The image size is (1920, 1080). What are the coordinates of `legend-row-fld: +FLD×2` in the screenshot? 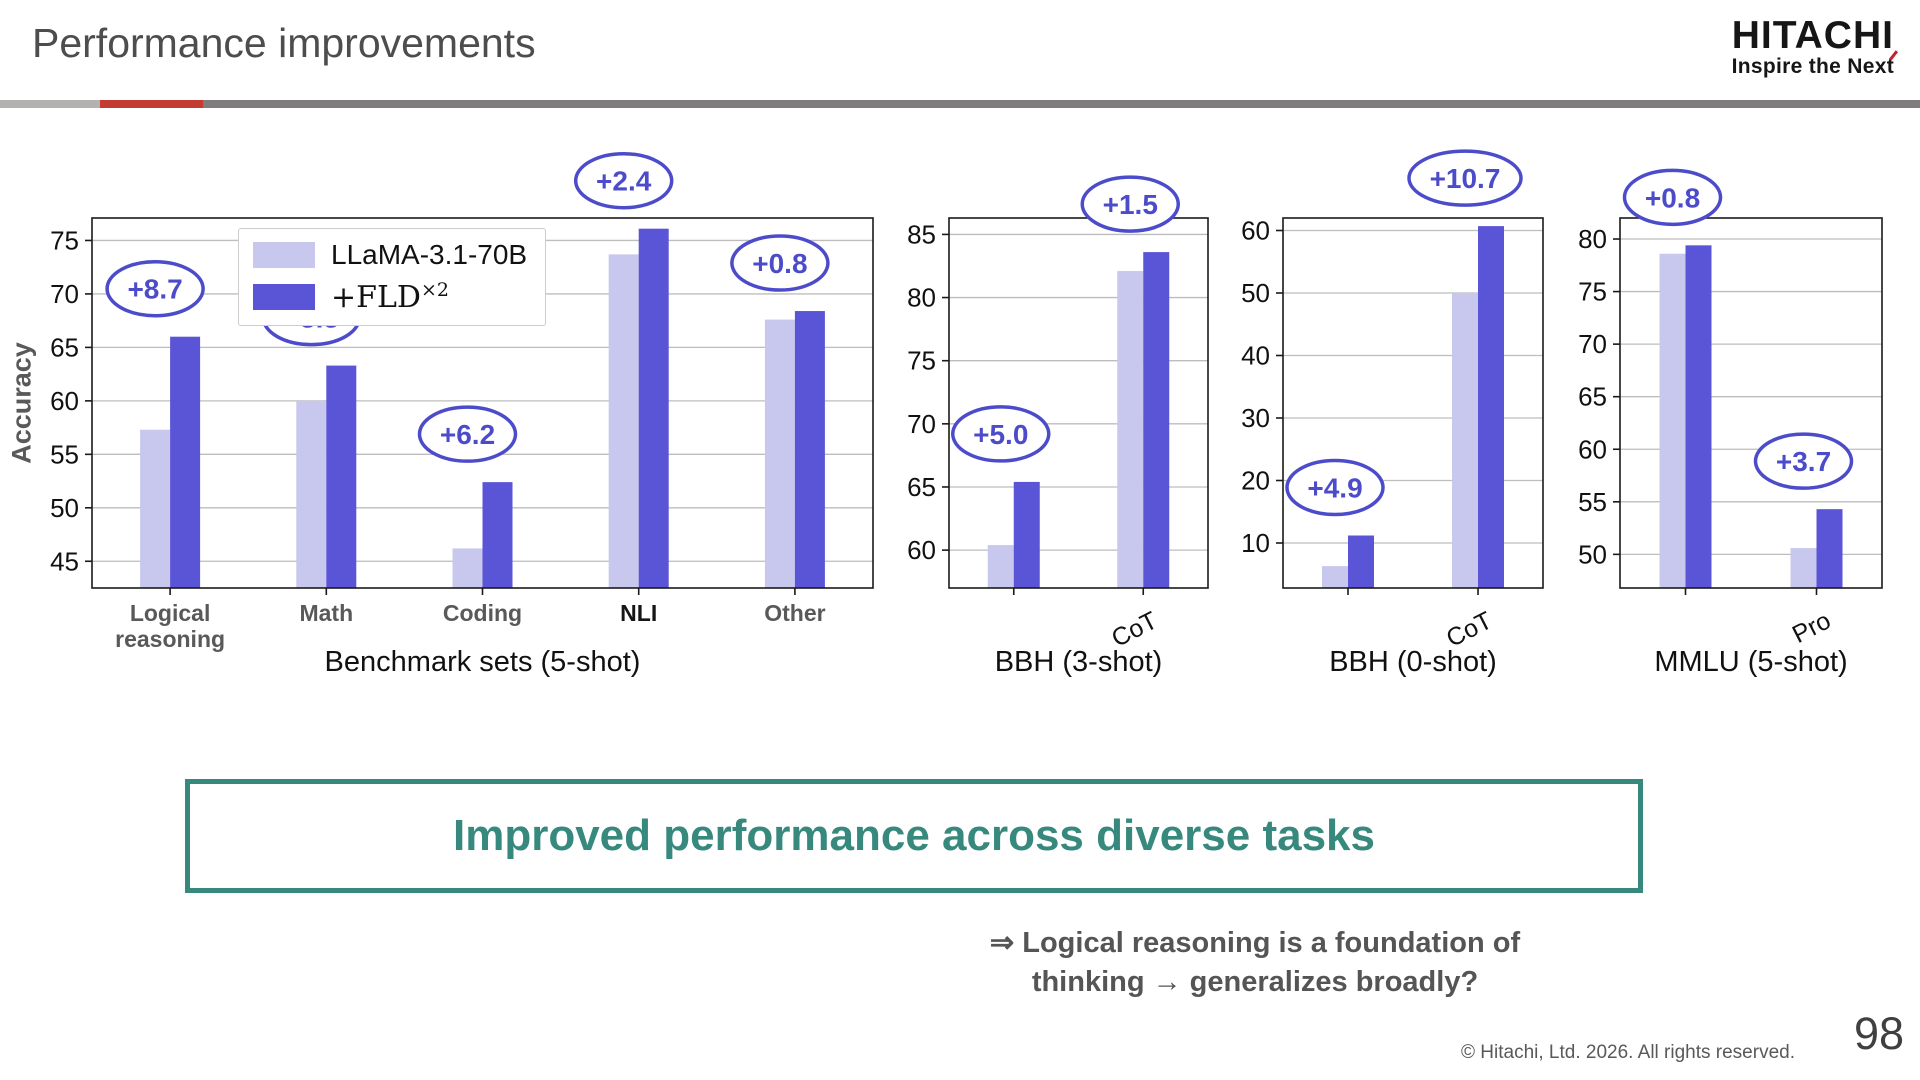 It's located at (390, 297).